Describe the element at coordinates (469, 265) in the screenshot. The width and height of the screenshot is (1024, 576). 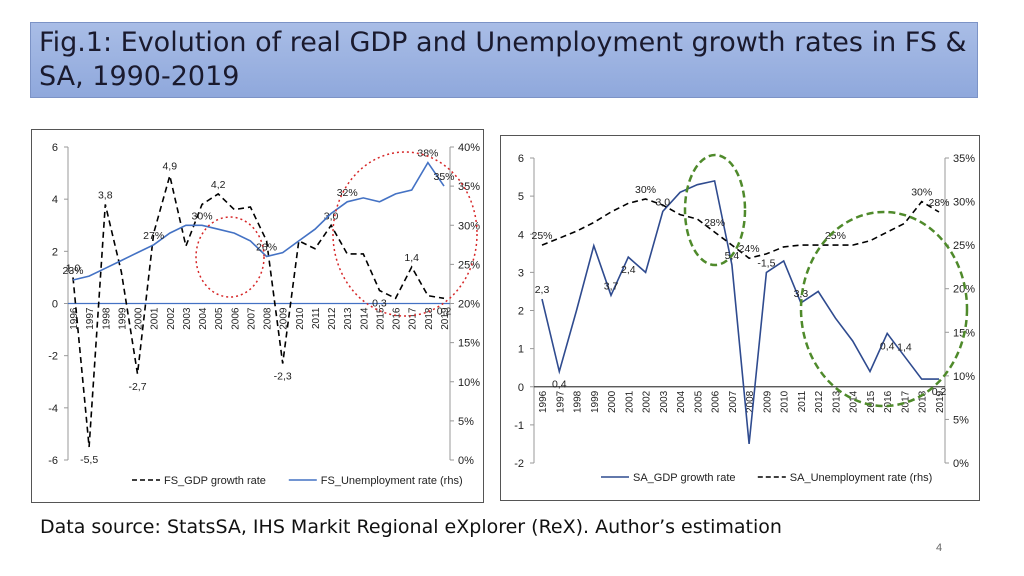
I see `fs-ytick-right-label: 25%` at that location.